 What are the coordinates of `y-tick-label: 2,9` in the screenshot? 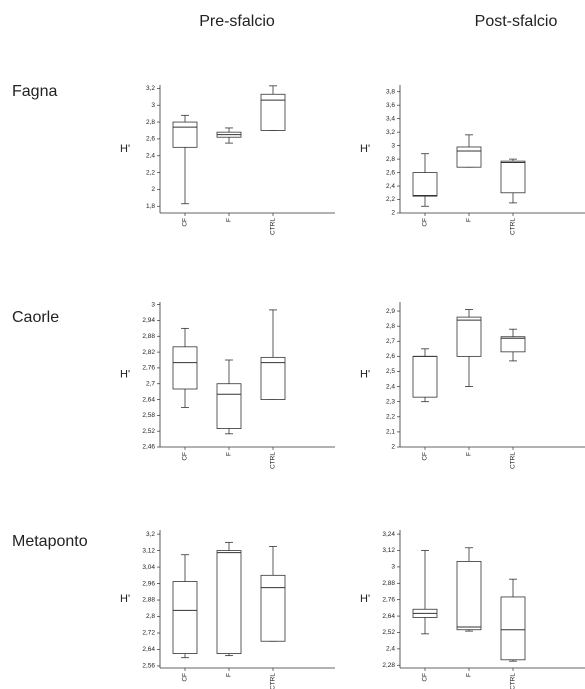 It's located at (390, 311).